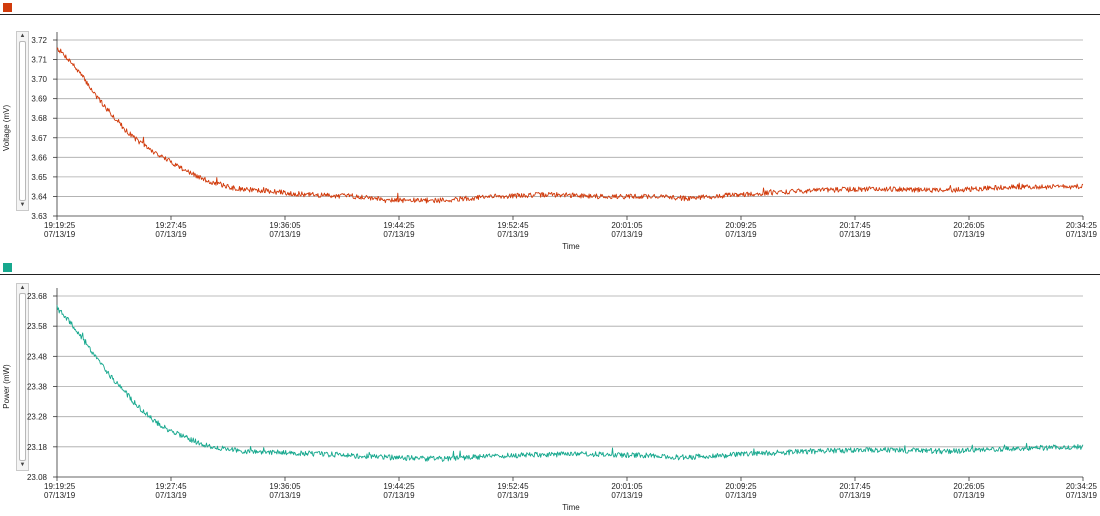 The image size is (1100, 516). I want to click on y-tick-label: 3.72, so click(39, 40).